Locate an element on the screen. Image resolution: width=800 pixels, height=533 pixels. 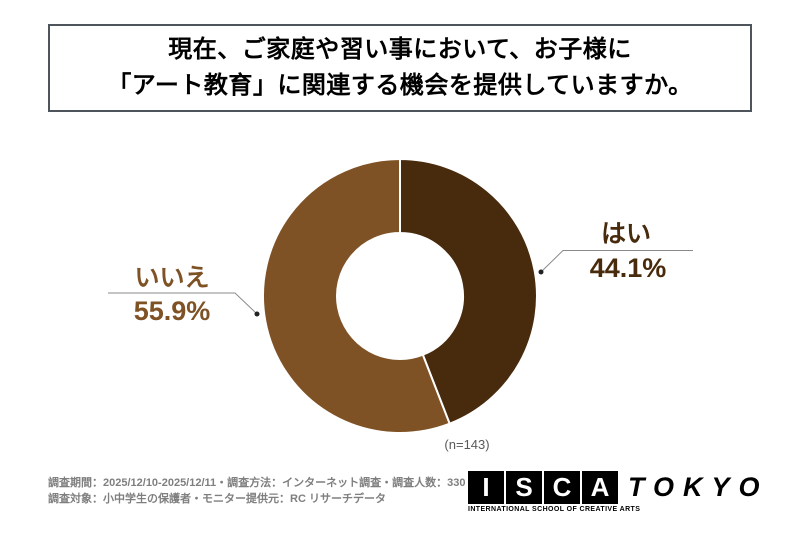
segment-label-yes: はい is located at coordinates (626, 234).